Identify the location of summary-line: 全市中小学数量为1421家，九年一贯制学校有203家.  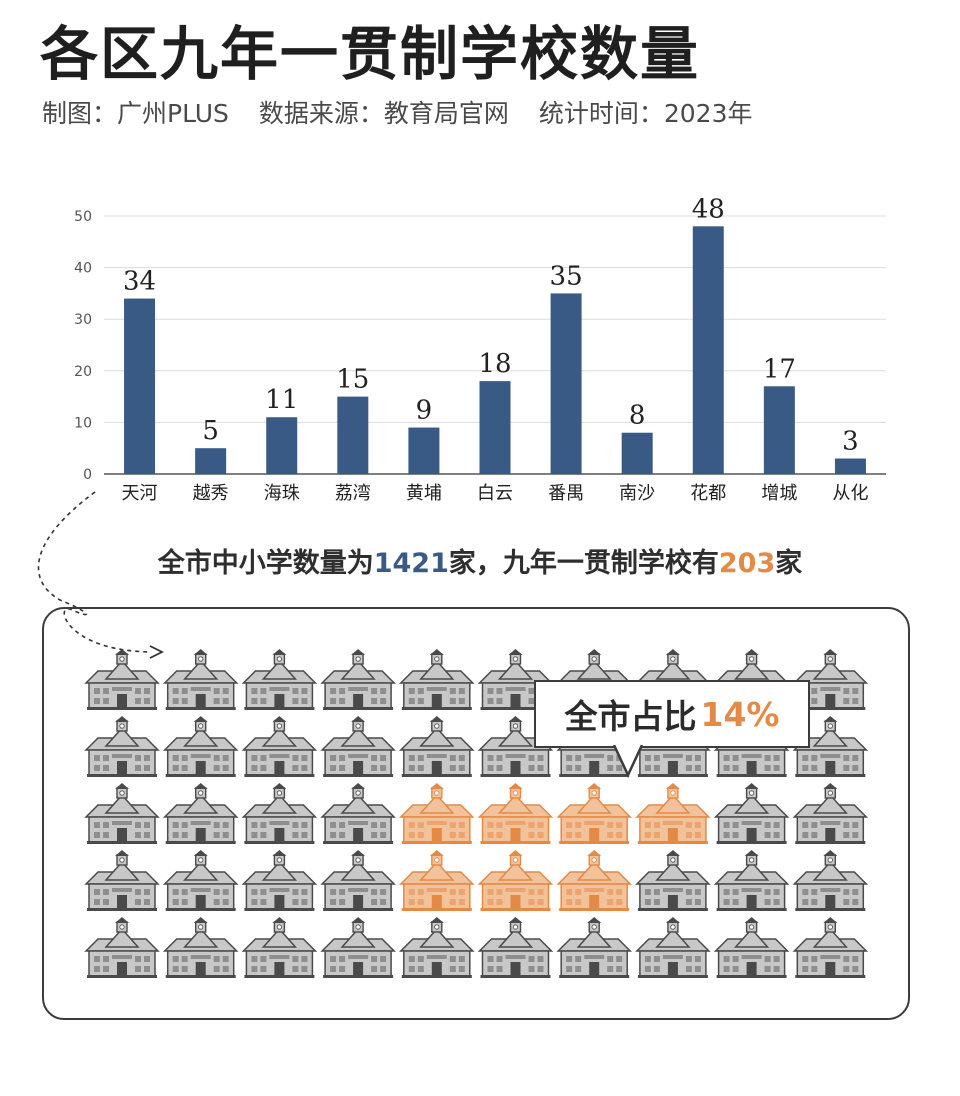
(480, 564).